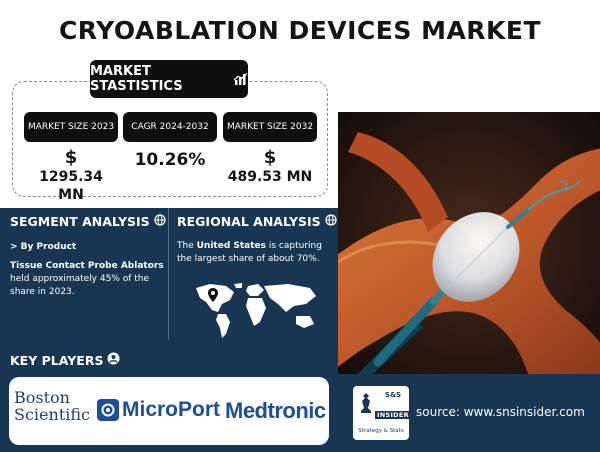  Describe the element at coordinates (170, 160) in the screenshot. I see `stat-value: 10.26%` at that location.